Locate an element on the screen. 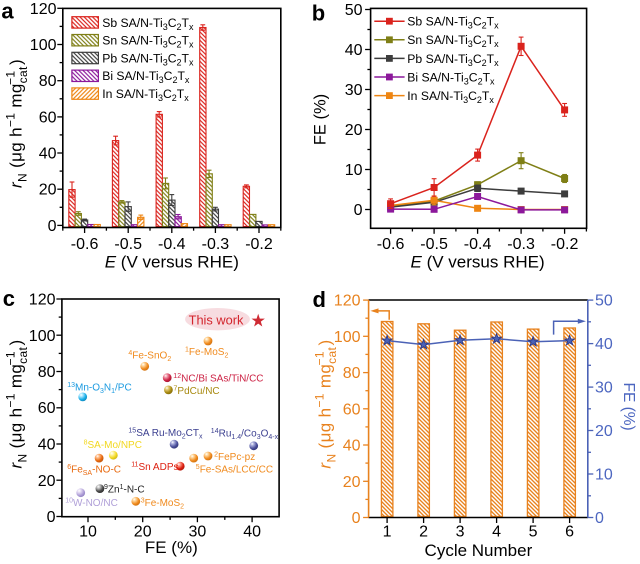 Image resolution: width=640 pixels, height=564 pixels. svg-text: 5 is located at coordinates (533, 532).